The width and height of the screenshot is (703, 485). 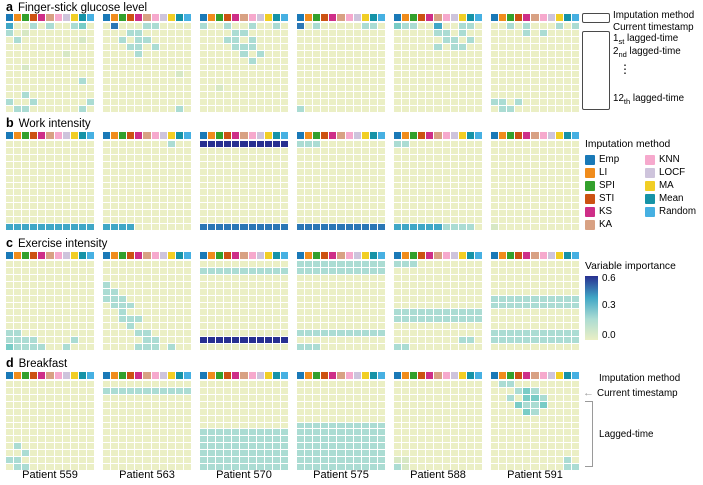 What do you see at coordinates (10, 123) in the screenshot?
I see `panel-b-letter: b` at bounding box center [10, 123].